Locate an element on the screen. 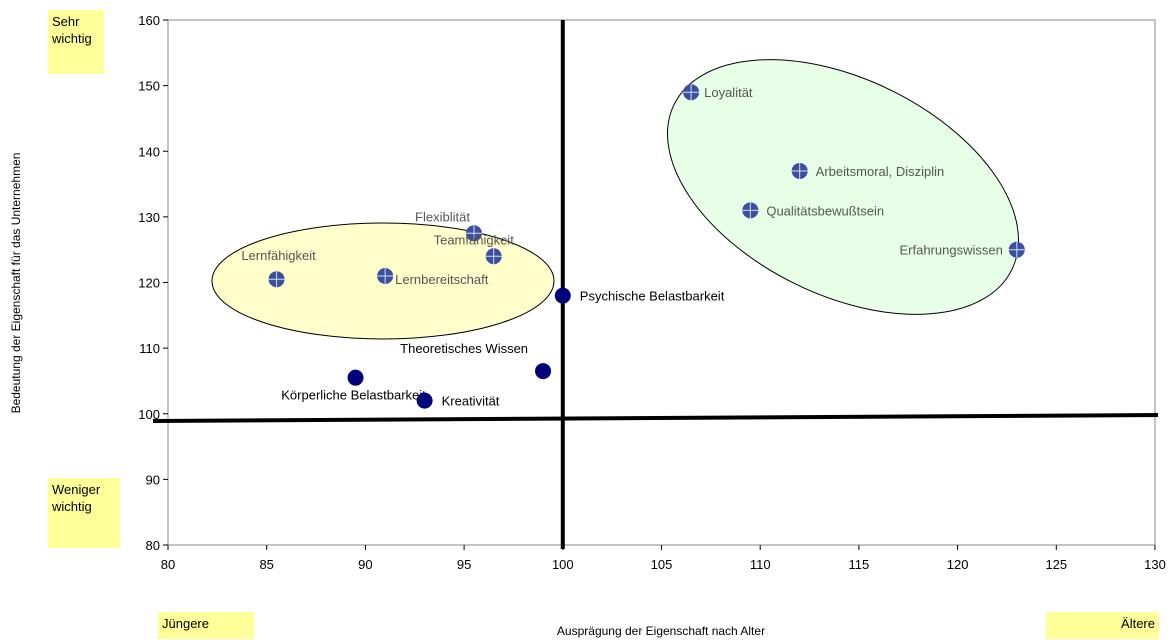 The width and height of the screenshot is (1173, 640). point-label: Körperliche Belastbarkeit is located at coordinates (353, 395).